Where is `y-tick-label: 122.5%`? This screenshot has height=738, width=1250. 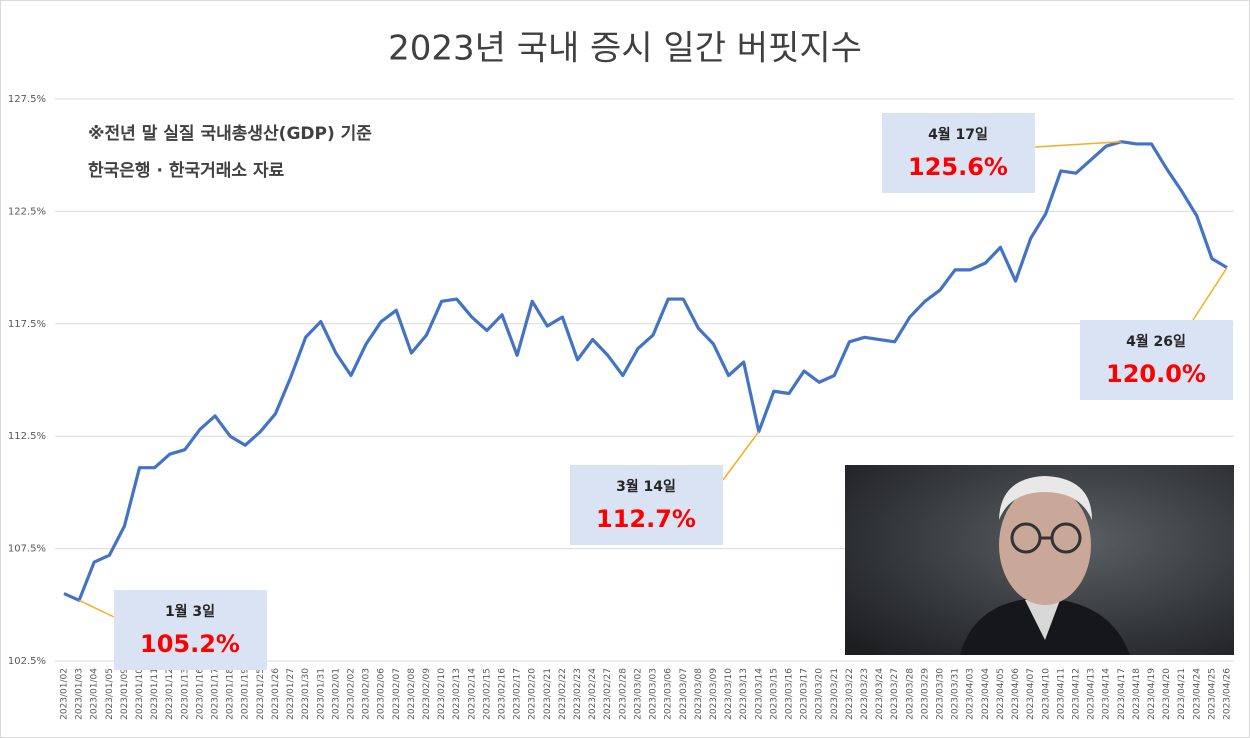 y-tick-label: 122.5% is located at coordinates (27, 211).